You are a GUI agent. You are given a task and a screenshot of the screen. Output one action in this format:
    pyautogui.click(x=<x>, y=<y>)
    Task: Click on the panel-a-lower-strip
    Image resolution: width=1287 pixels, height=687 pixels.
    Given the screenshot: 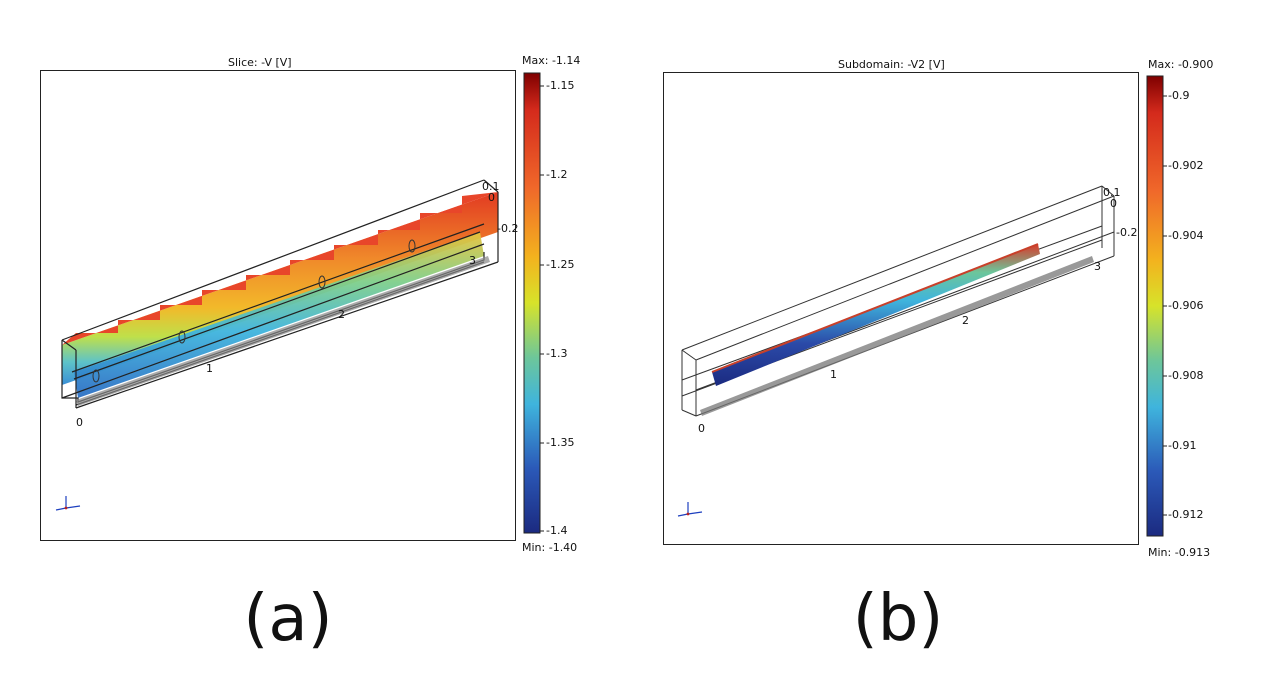 What is the action you would take?
    pyautogui.click(x=279, y=315)
    